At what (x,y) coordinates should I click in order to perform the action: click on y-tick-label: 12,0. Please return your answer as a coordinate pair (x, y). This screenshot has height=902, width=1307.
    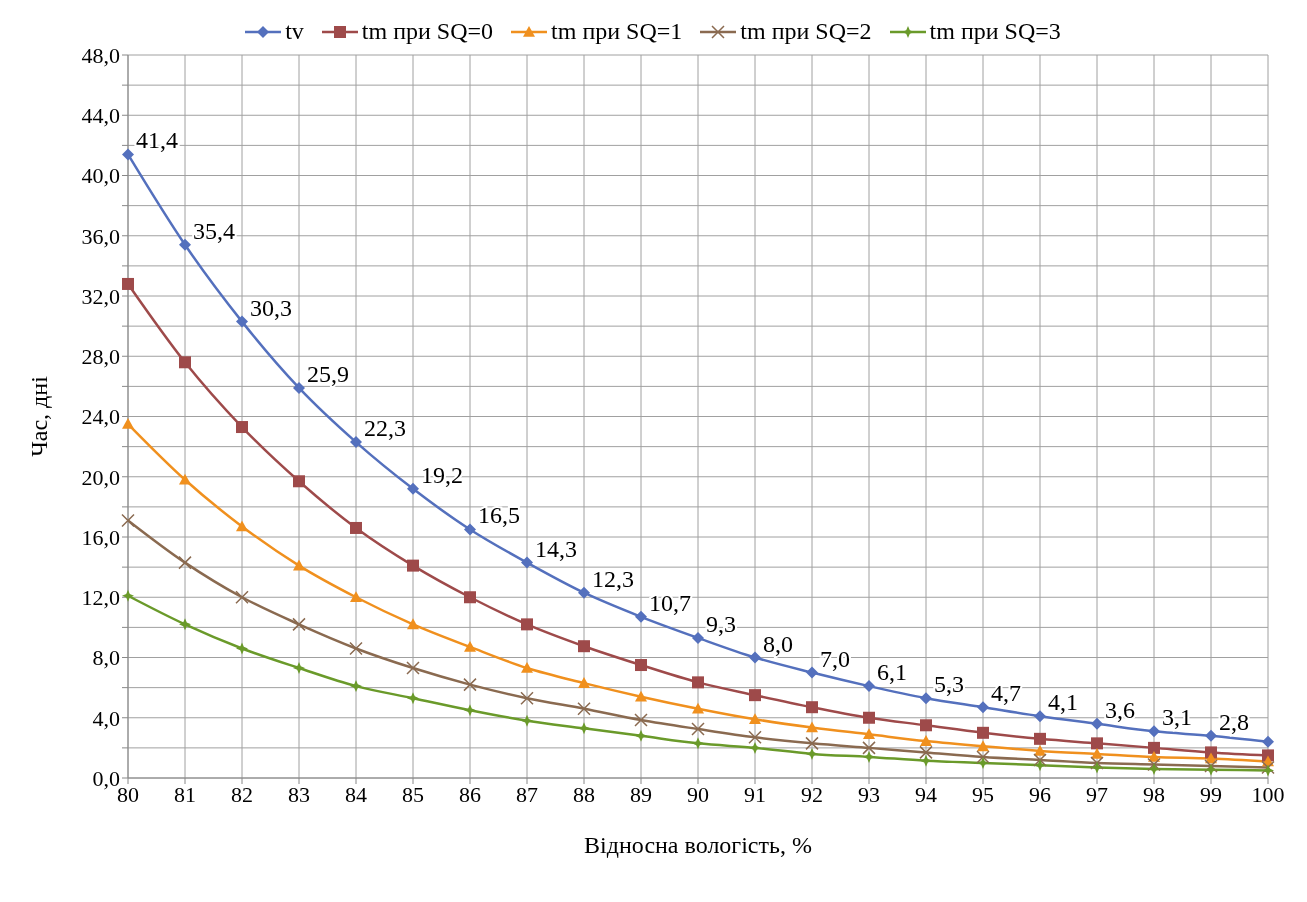
    Looking at the image, I should click on (100, 598).